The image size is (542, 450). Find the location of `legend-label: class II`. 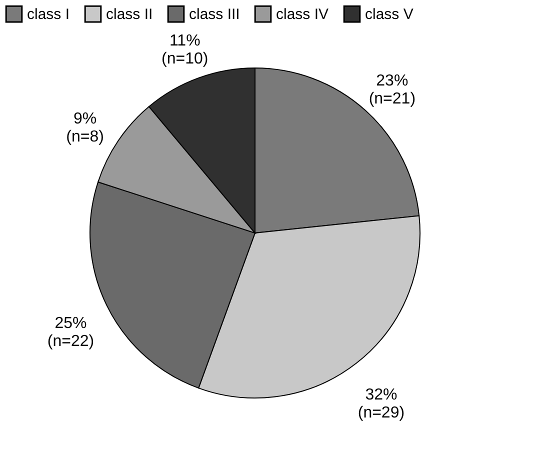

legend-label: class II is located at coordinates (129, 15).